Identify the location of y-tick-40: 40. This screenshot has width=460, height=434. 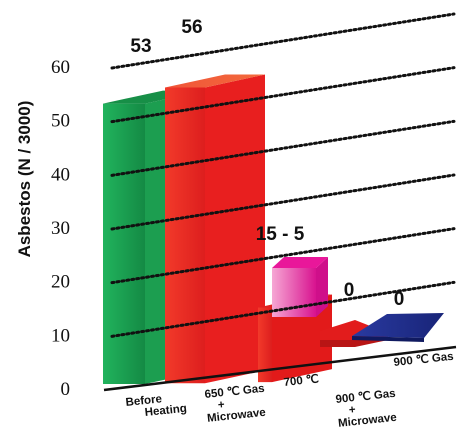
(60, 174).